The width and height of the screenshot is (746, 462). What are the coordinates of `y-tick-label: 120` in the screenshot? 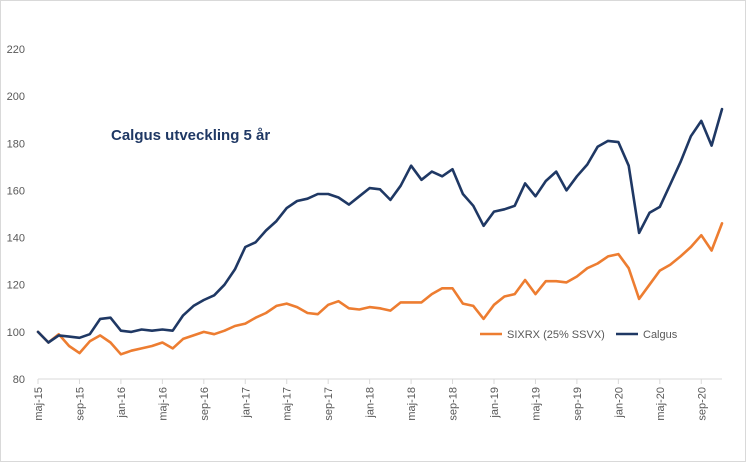 It's located at (16, 286).